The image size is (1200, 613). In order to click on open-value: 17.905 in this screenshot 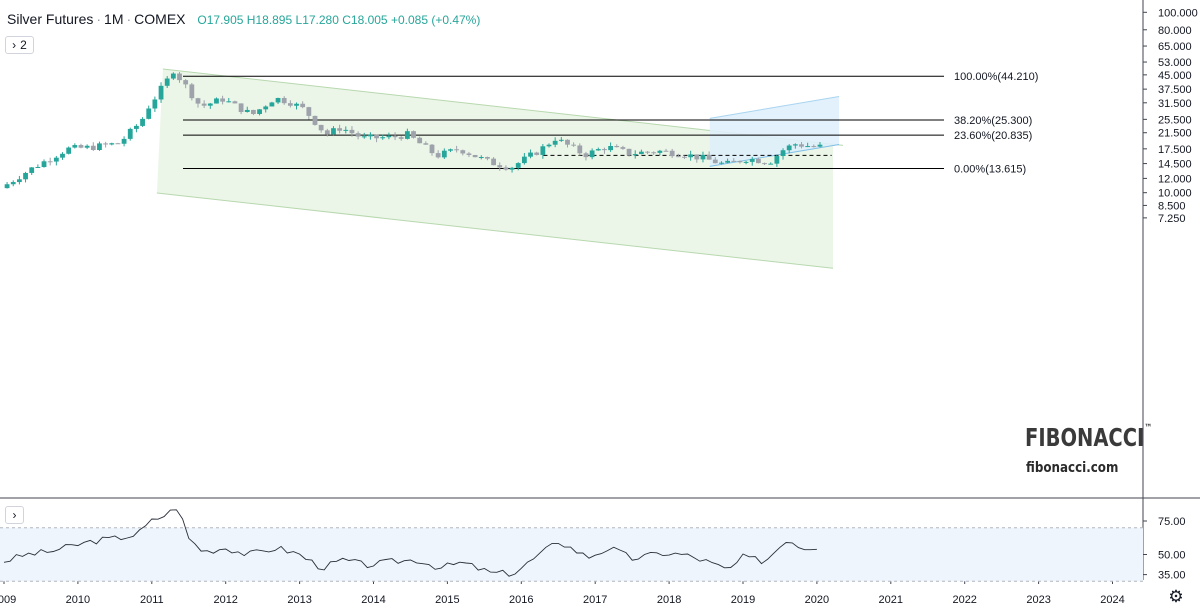, I will do `click(225, 20)`.